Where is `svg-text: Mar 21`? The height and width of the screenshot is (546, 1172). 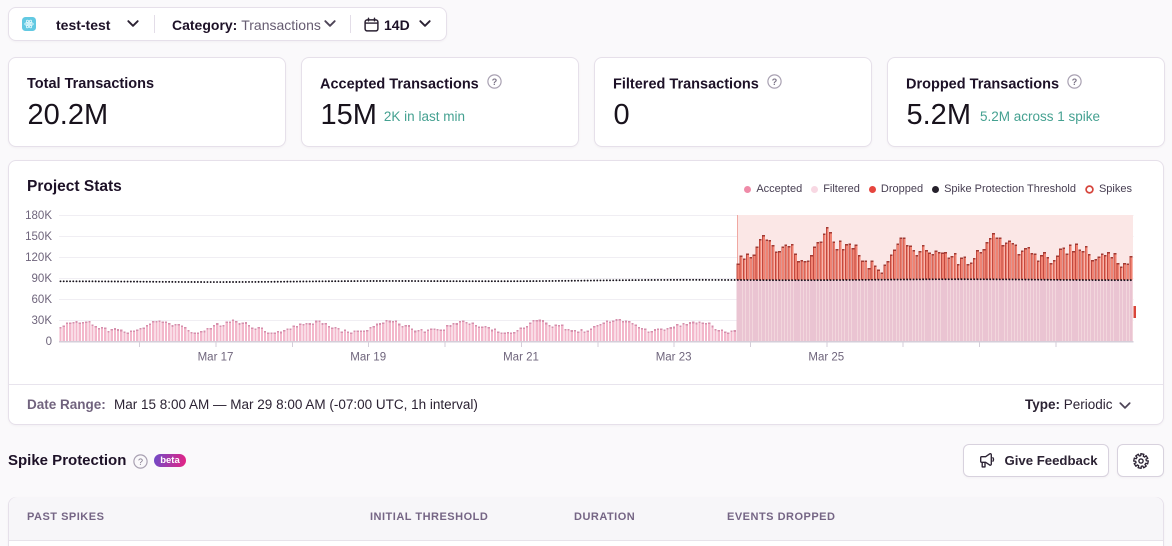
svg-text: Mar 21 is located at coordinates (521, 358).